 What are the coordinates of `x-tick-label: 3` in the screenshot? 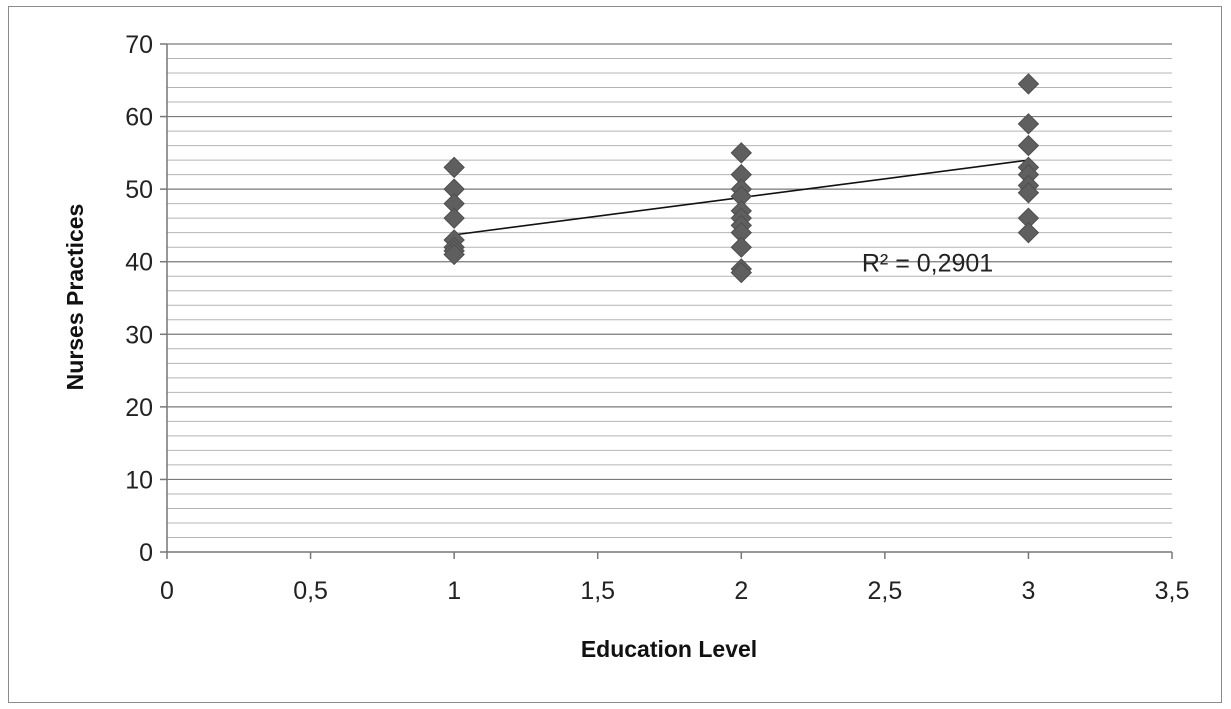 It's located at (1028, 591).